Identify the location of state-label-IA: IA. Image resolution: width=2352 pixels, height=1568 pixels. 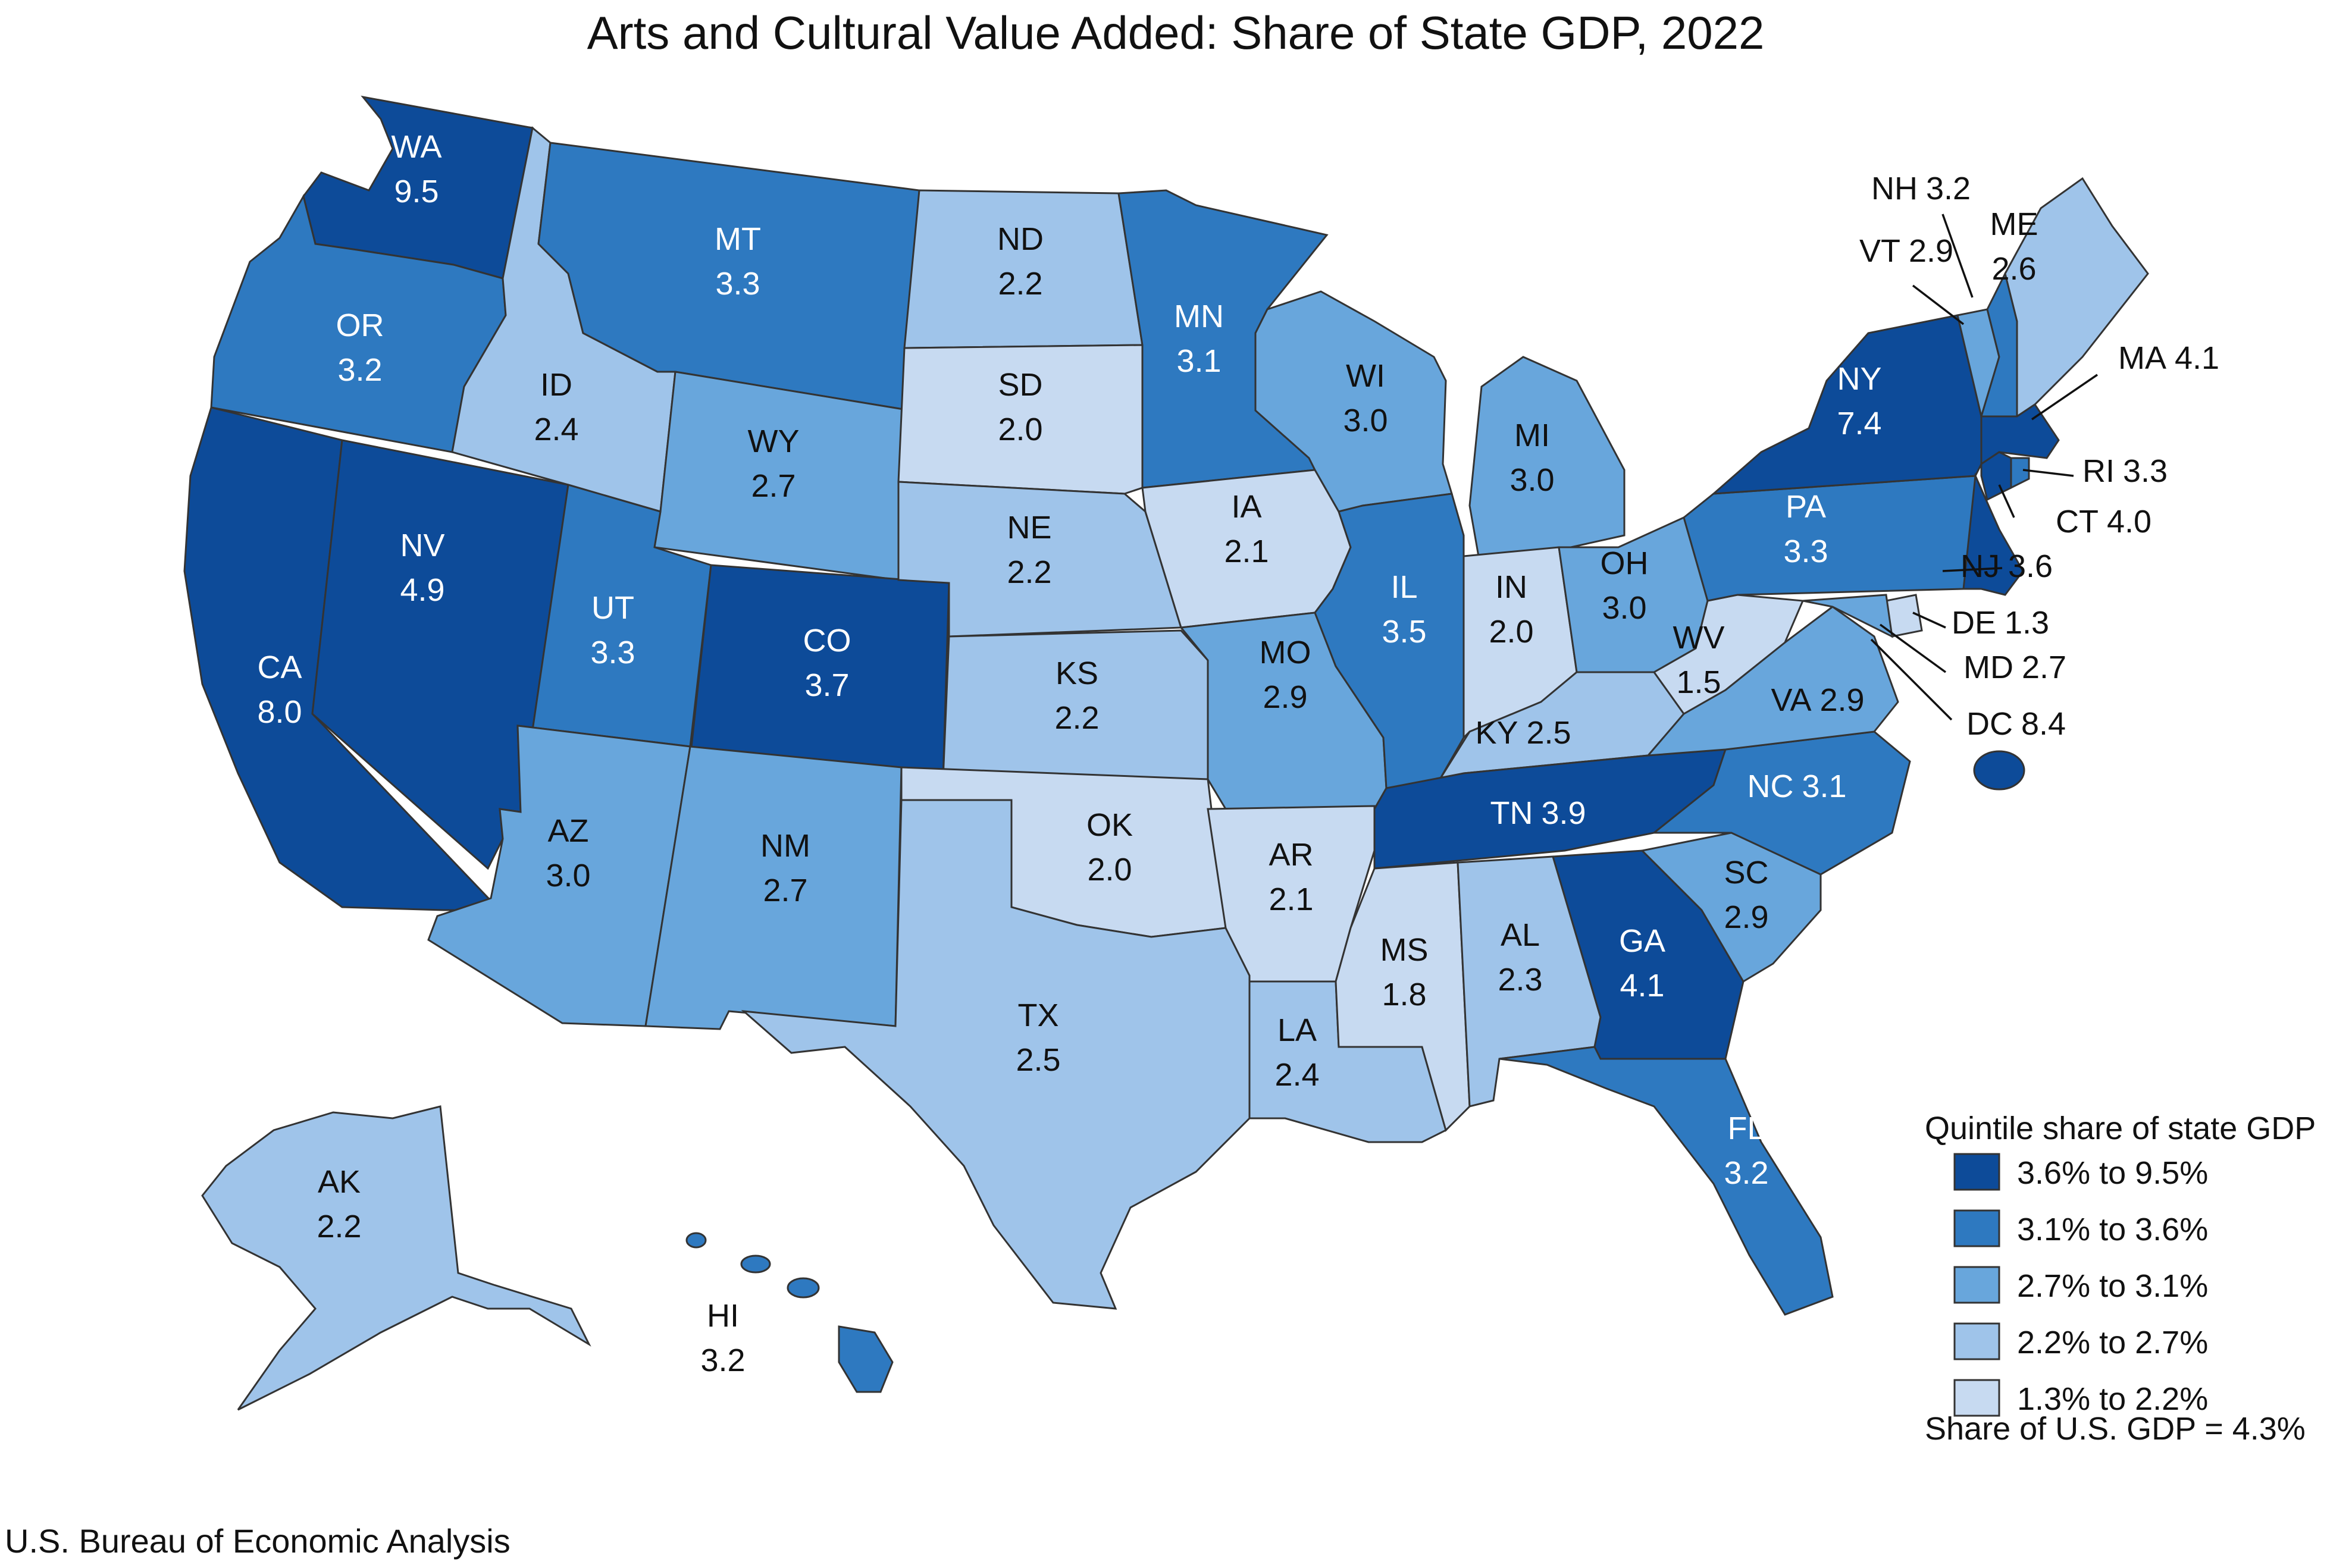
(1246, 507).